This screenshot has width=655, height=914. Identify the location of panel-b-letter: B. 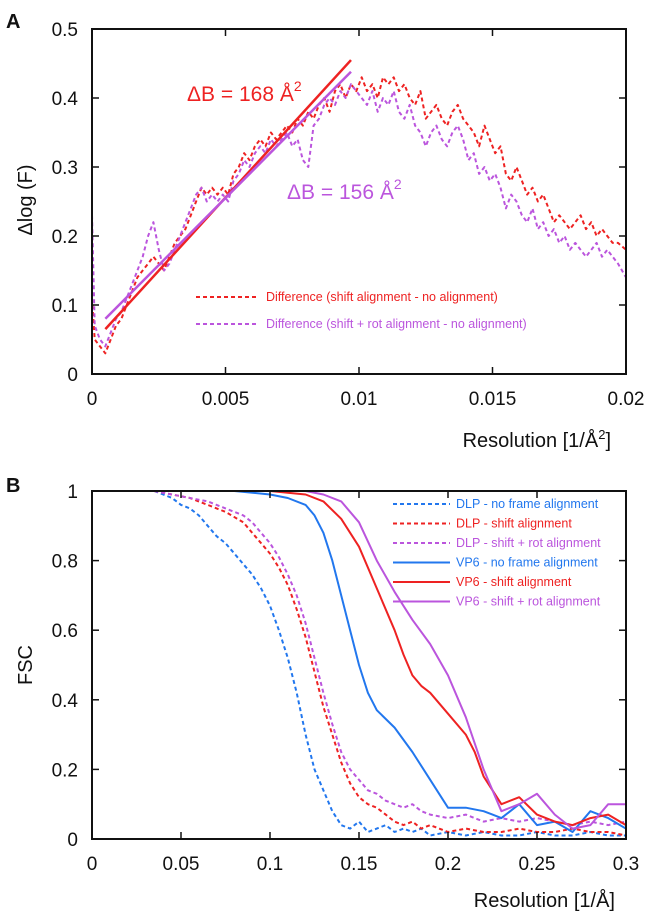
(13, 486).